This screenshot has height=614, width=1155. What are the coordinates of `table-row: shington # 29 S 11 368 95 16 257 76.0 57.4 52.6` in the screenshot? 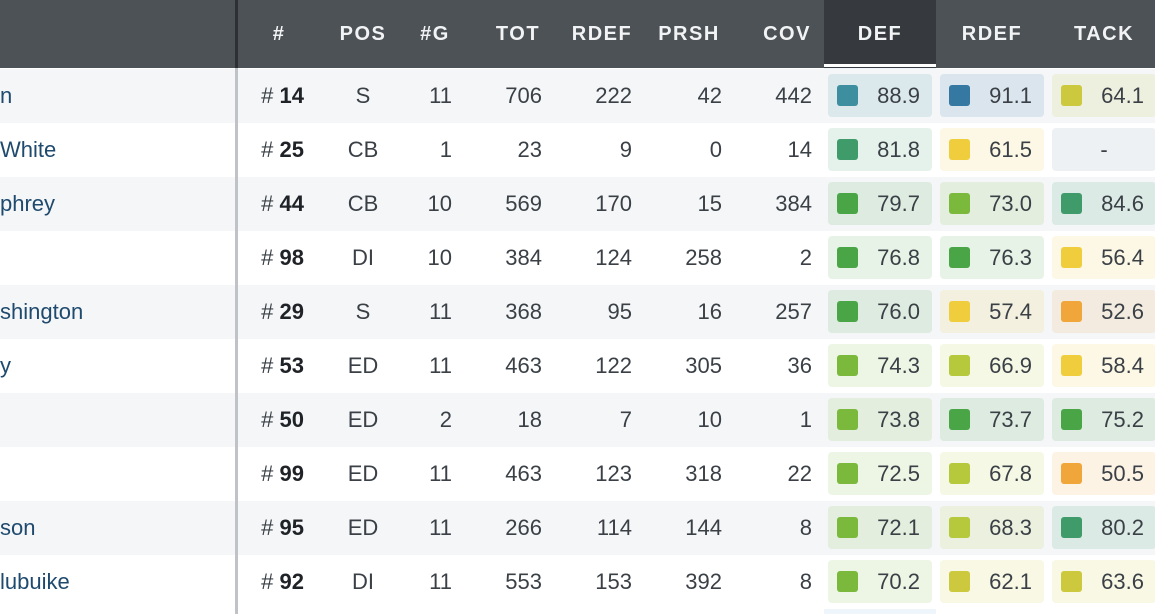 It's located at (577, 312).